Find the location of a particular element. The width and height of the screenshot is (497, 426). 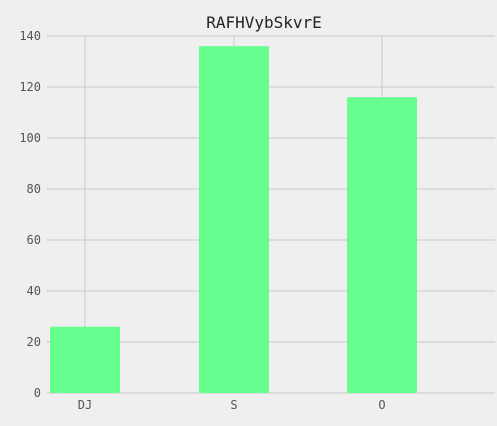

x-axis-ticks: DJ S O is located at coordinates (232, 405).